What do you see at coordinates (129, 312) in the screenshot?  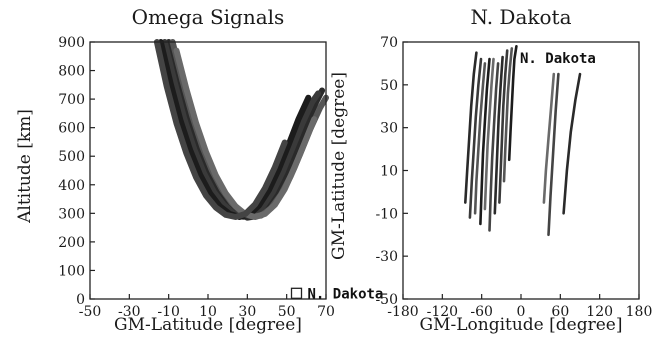 I see `x-tick-label: -30` at bounding box center [129, 312].